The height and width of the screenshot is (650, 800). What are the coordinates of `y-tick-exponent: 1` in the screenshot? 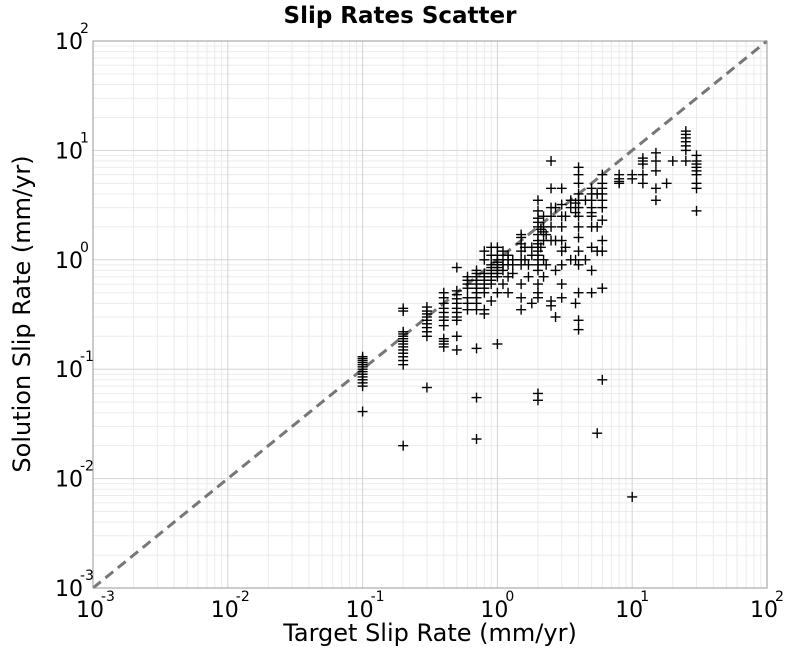 It's located at (84, 138).